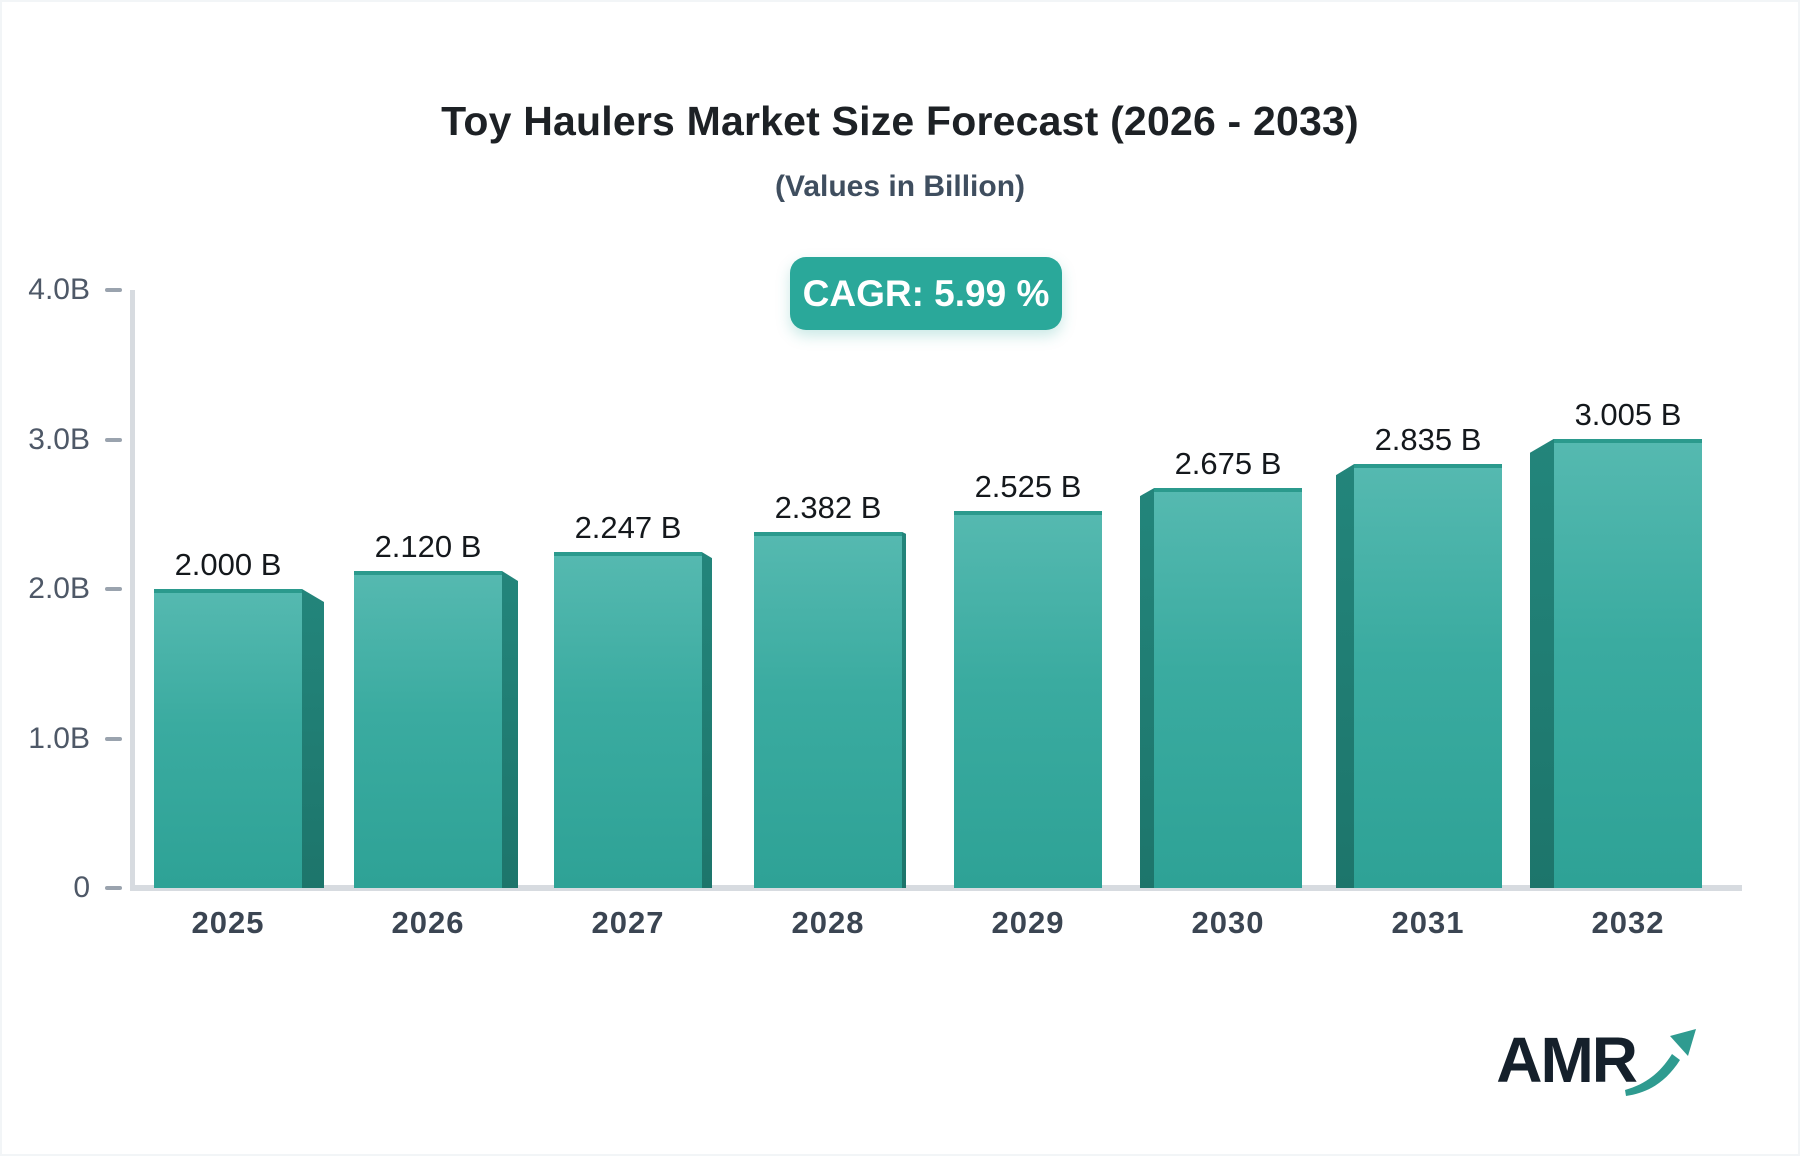 The width and height of the screenshot is (1800, 1156). I want to click on y-tick-label: 4.0B, so click(59, 289).